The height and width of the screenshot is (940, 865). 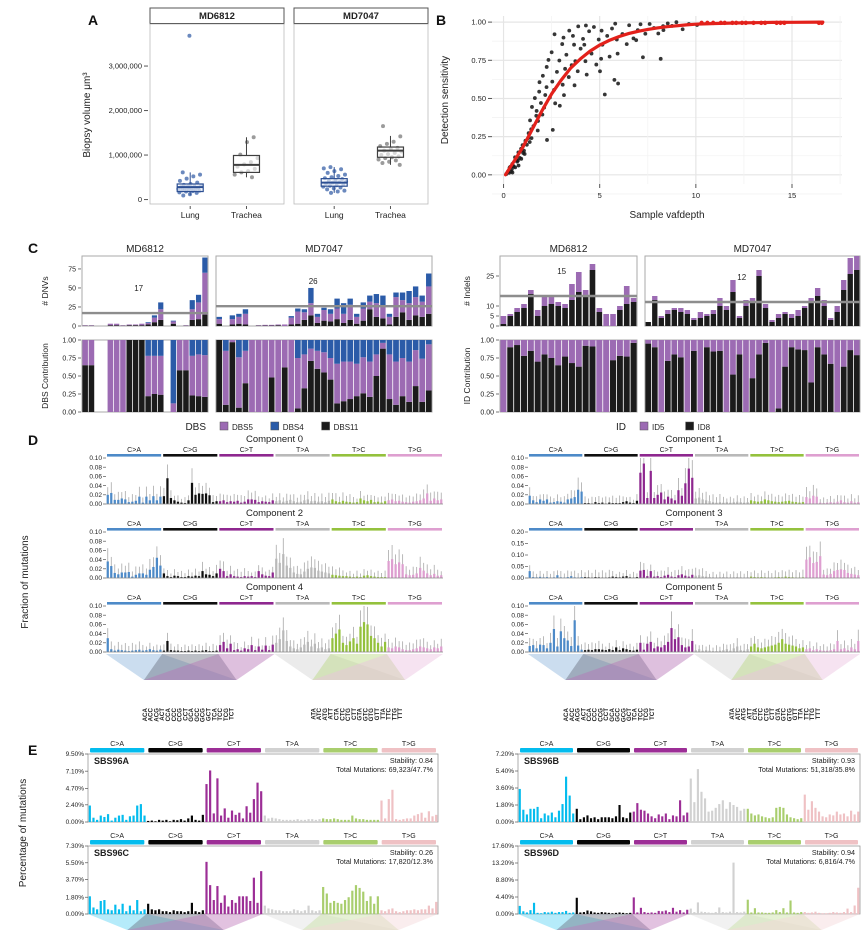 I want to click on svg-text: 0.75, so click(x=487, y=359).